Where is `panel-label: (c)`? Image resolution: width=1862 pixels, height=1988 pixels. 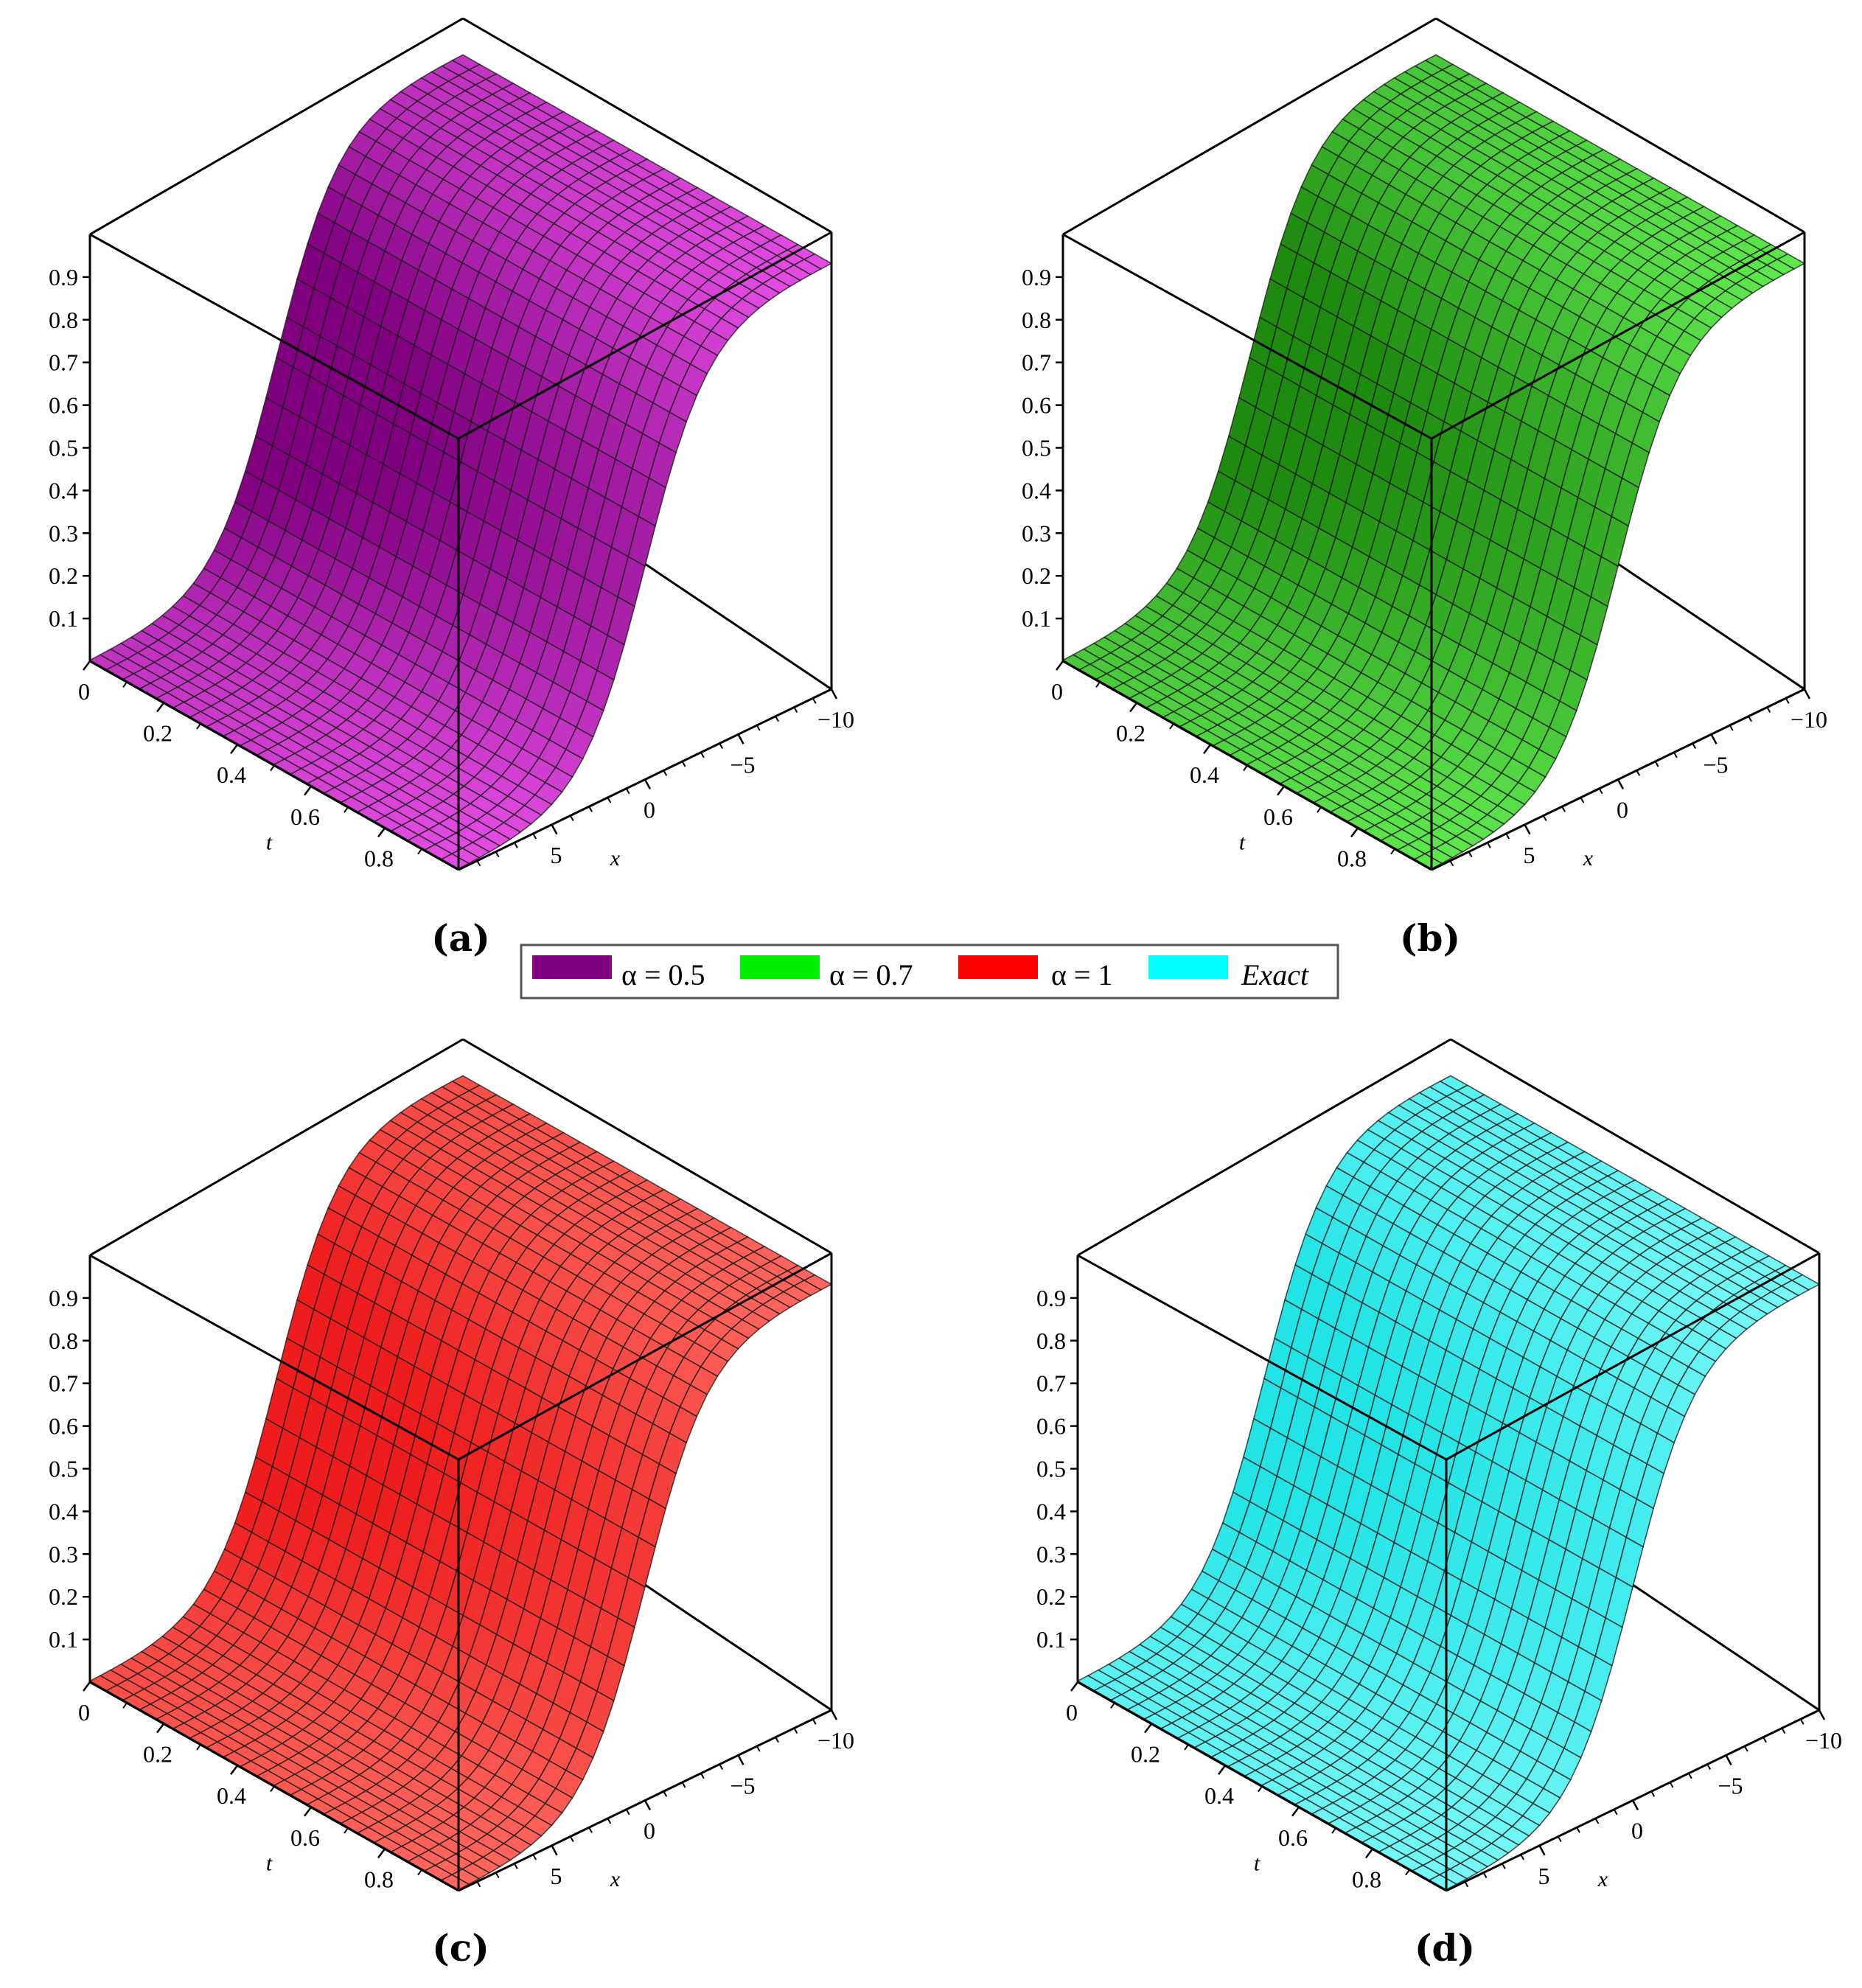
panel-label: (c) is located at coordinates (460, 1948).